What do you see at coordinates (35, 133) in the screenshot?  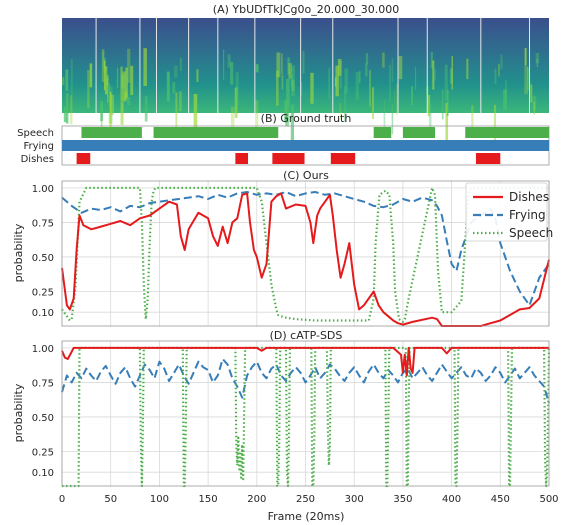 I see `ground-truth-row-label: Speech` at bounding box center [35, 133].